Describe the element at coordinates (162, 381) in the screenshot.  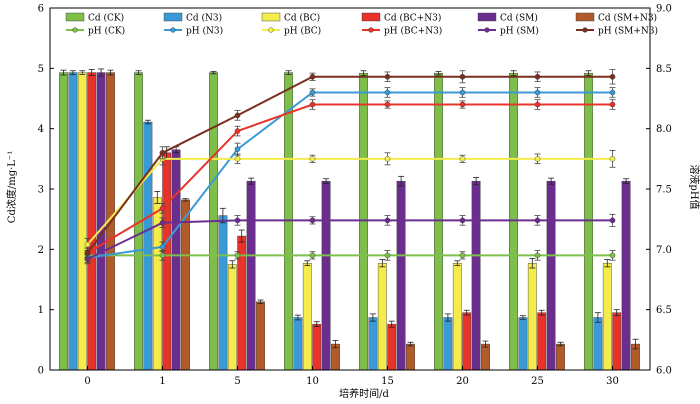
I see `x-tick-label: 1` at that location.